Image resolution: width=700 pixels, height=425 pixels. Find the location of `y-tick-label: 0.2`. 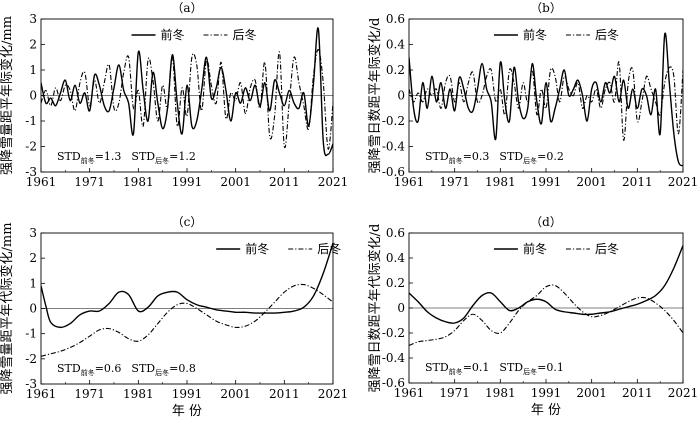

y-tick-label: 0.2 is located at coordinates (395, 70).